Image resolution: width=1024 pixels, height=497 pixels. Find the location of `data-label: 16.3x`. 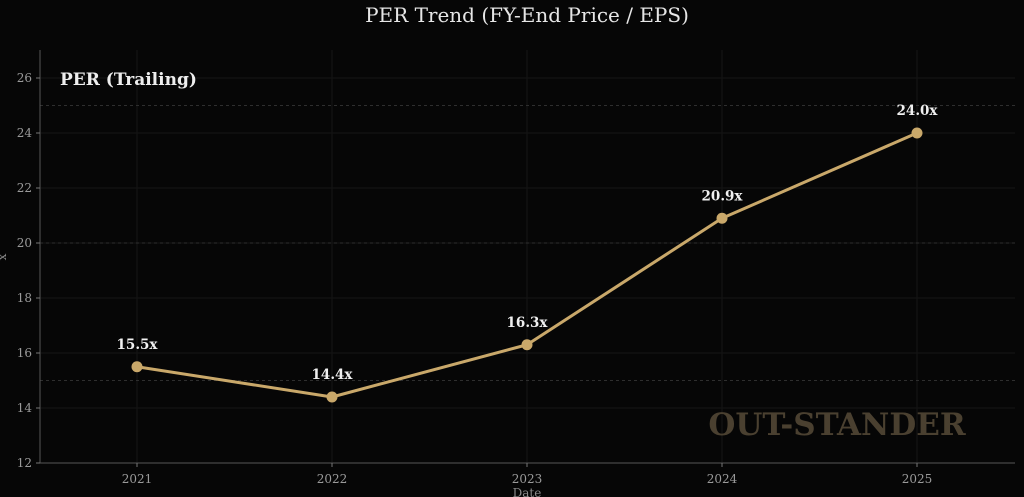

data-label: 16.3x is located at coordinates (528, 323).